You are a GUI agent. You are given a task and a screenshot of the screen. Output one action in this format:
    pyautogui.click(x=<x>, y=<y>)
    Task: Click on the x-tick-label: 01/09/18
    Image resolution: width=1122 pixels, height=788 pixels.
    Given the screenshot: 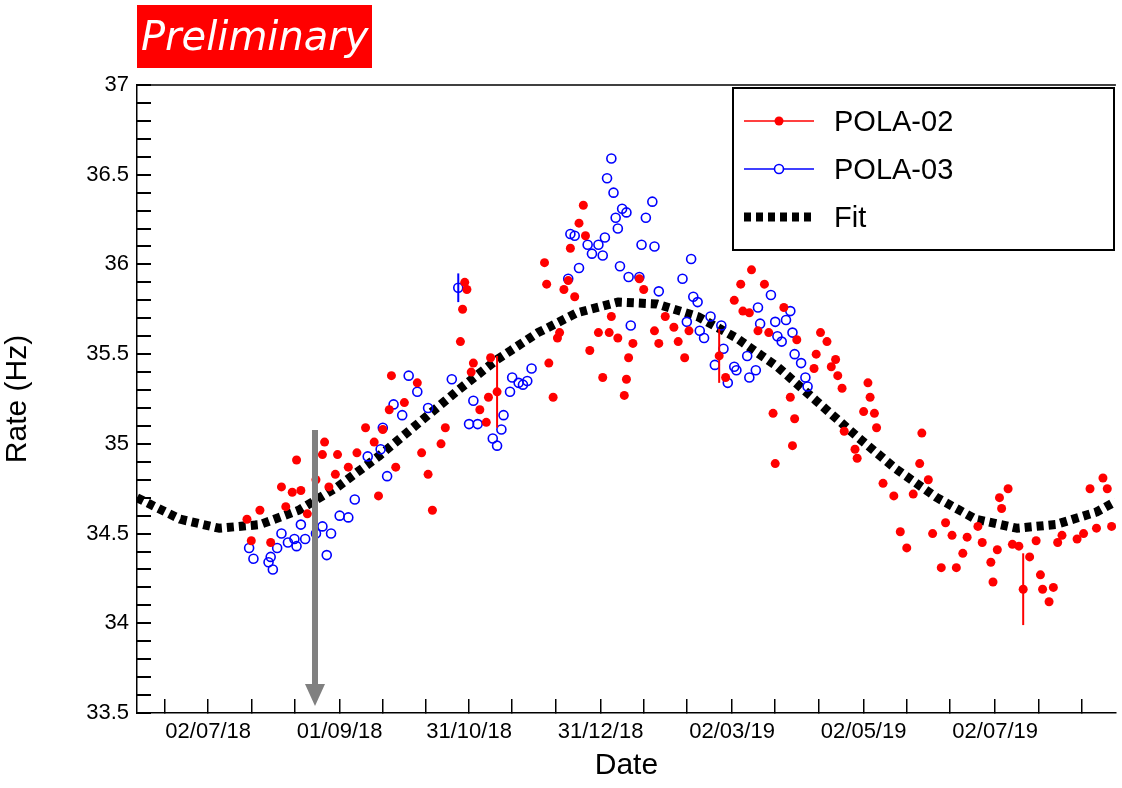 What is the action you would take?
    pyautogui.click(x=339, y=731)
    